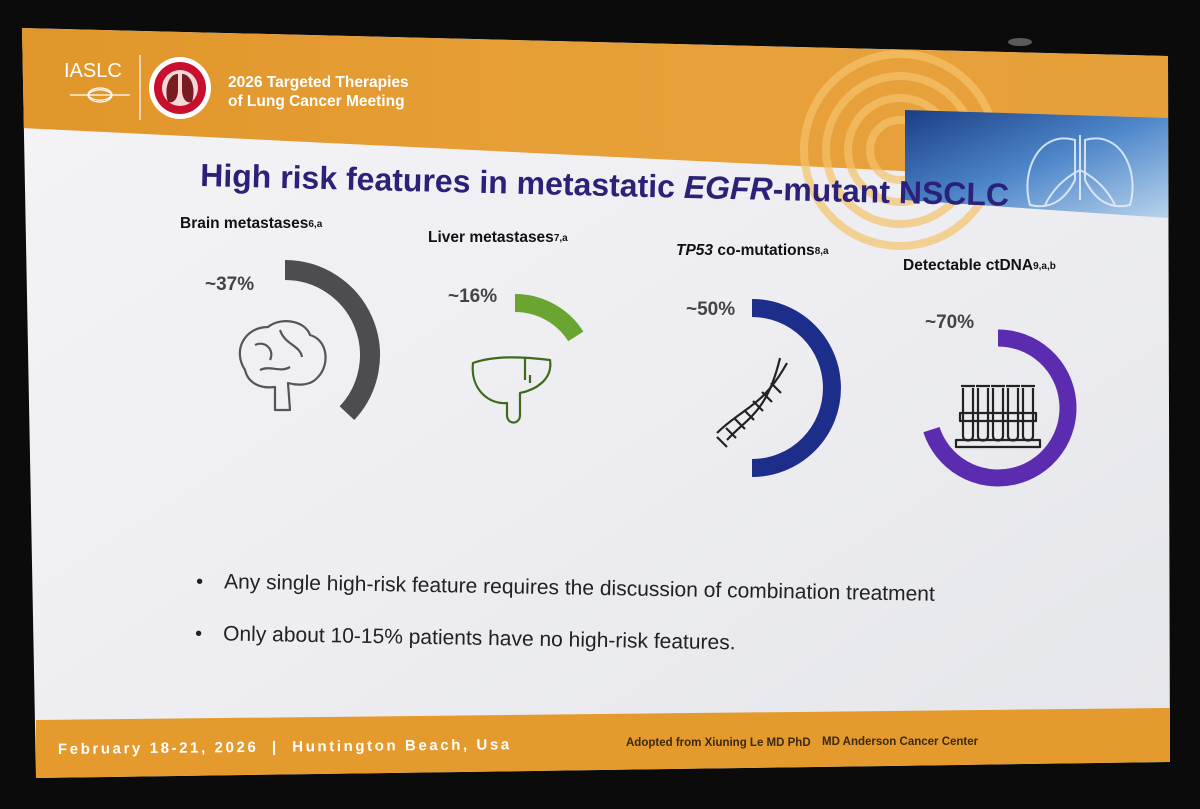  What do you see at coordinates (1020, 42) in the screenshot?
I see `ceiling-light` at bounding box center [1020, 42].